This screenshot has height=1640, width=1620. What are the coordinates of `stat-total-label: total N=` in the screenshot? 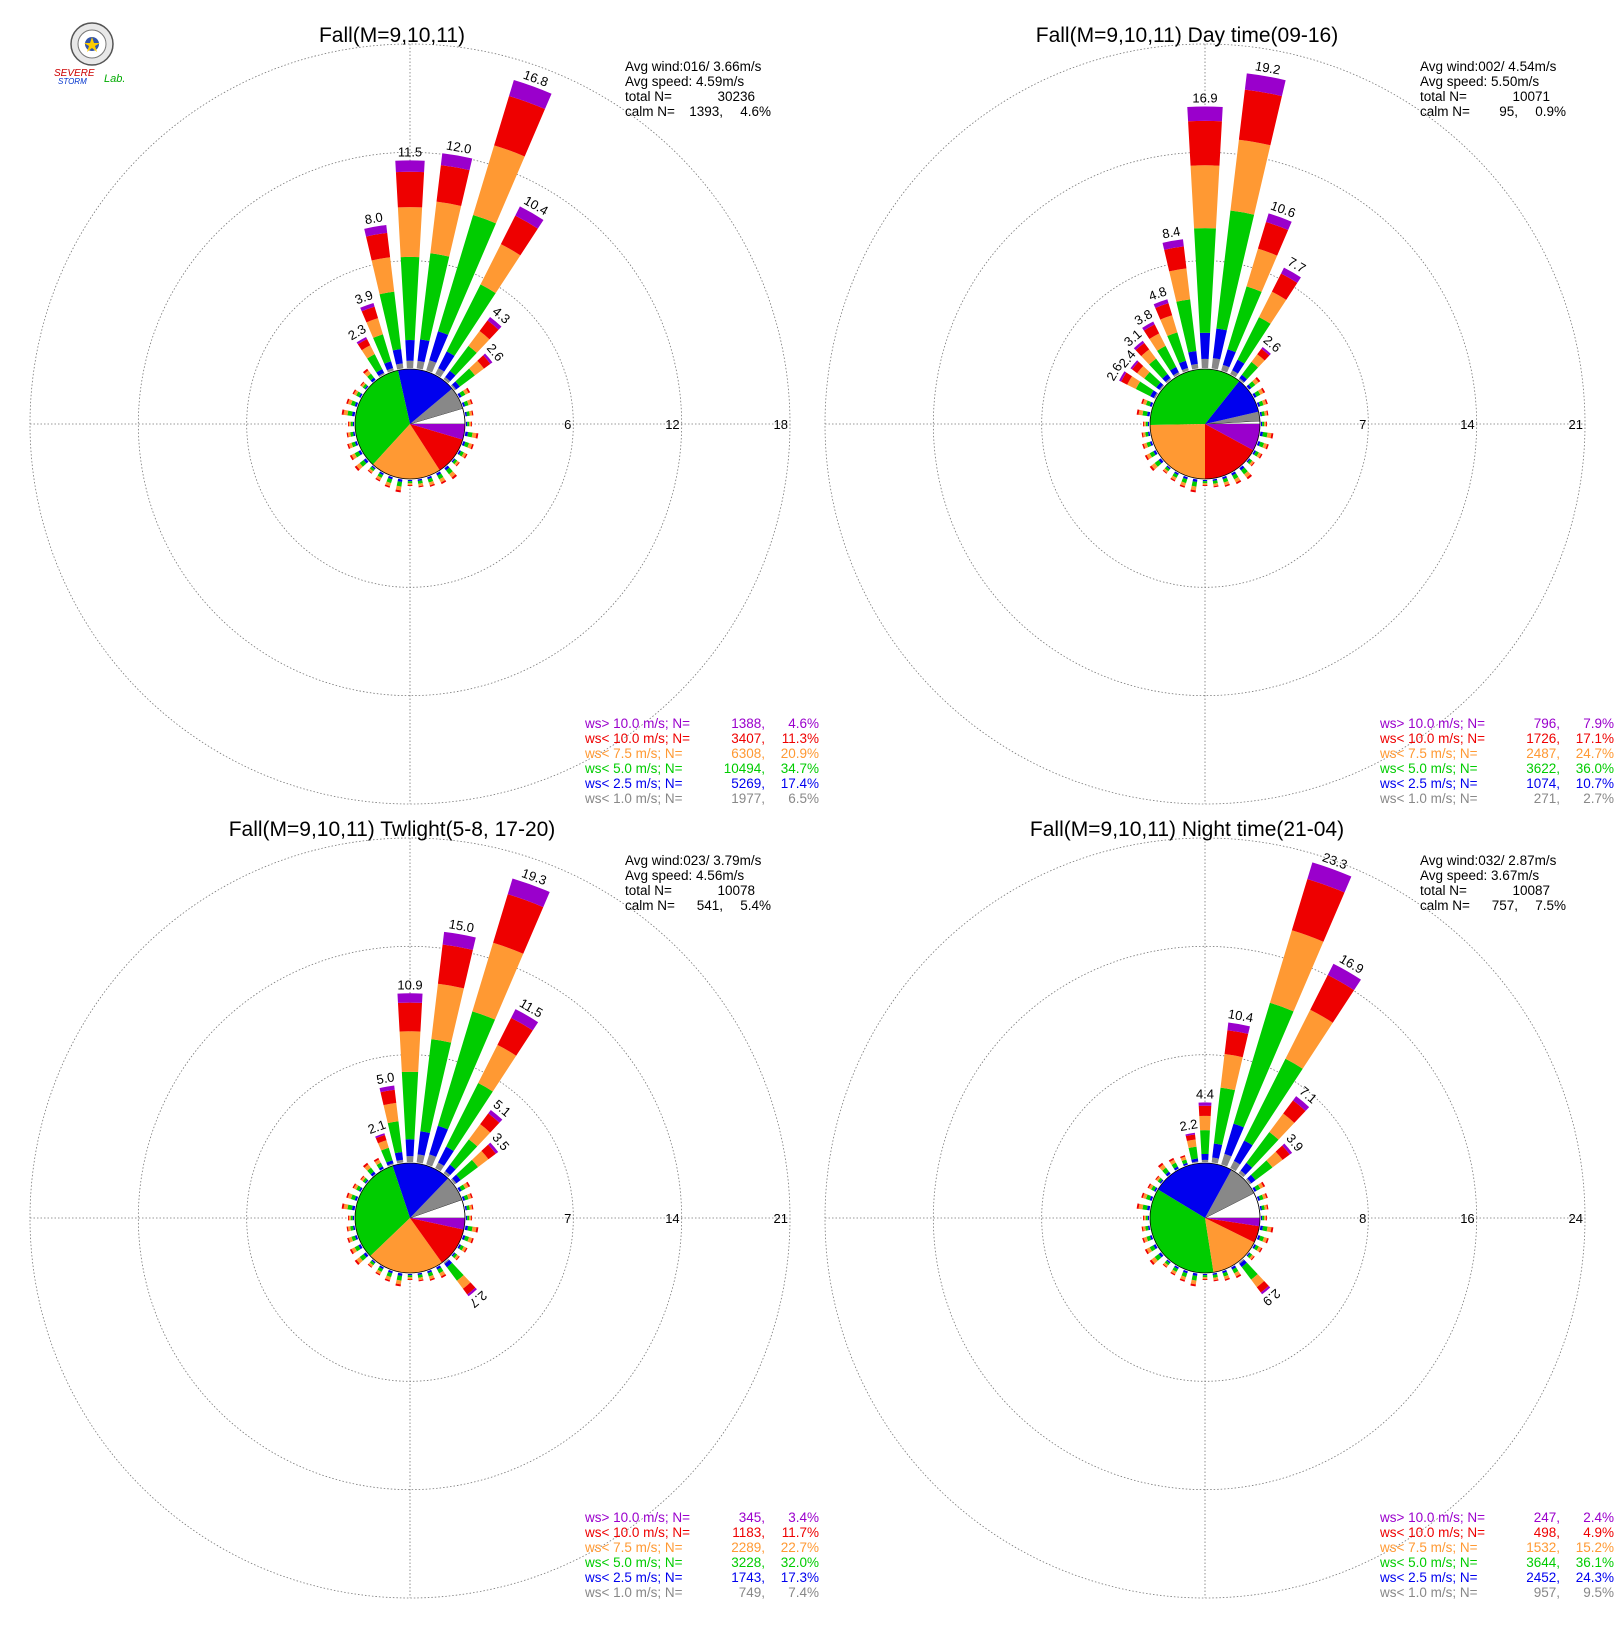 It's located at (648, 96).